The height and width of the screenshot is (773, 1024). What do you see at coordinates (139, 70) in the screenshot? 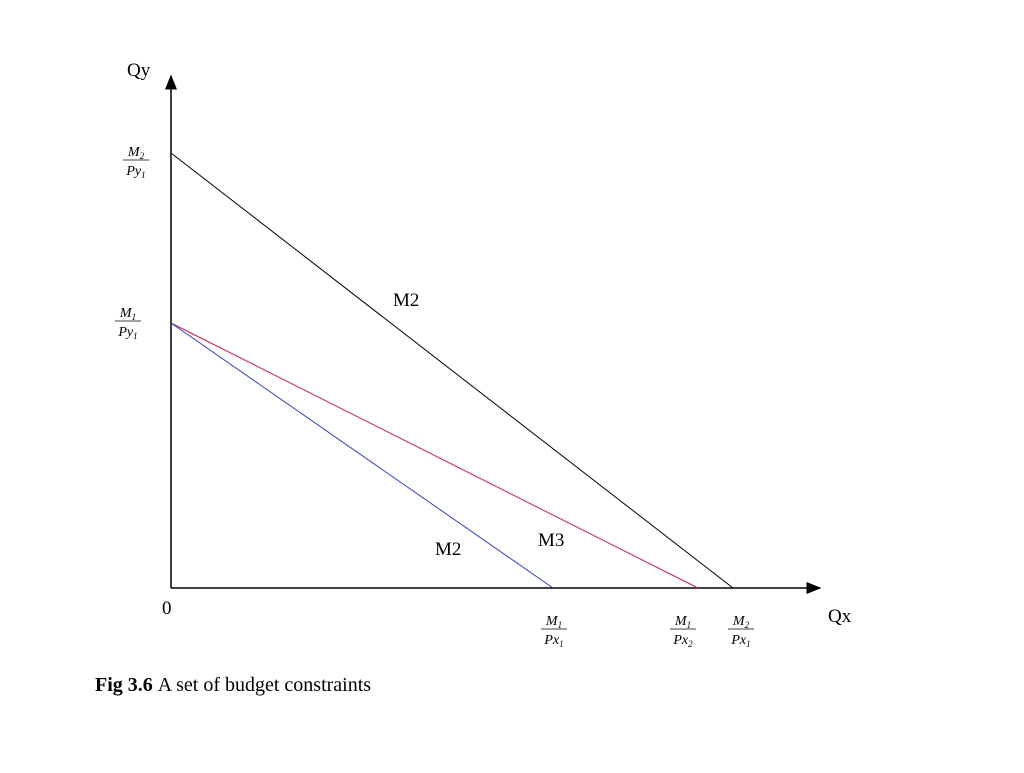
I see `y-axis-label: Qy` at bounding box center [139, 70].